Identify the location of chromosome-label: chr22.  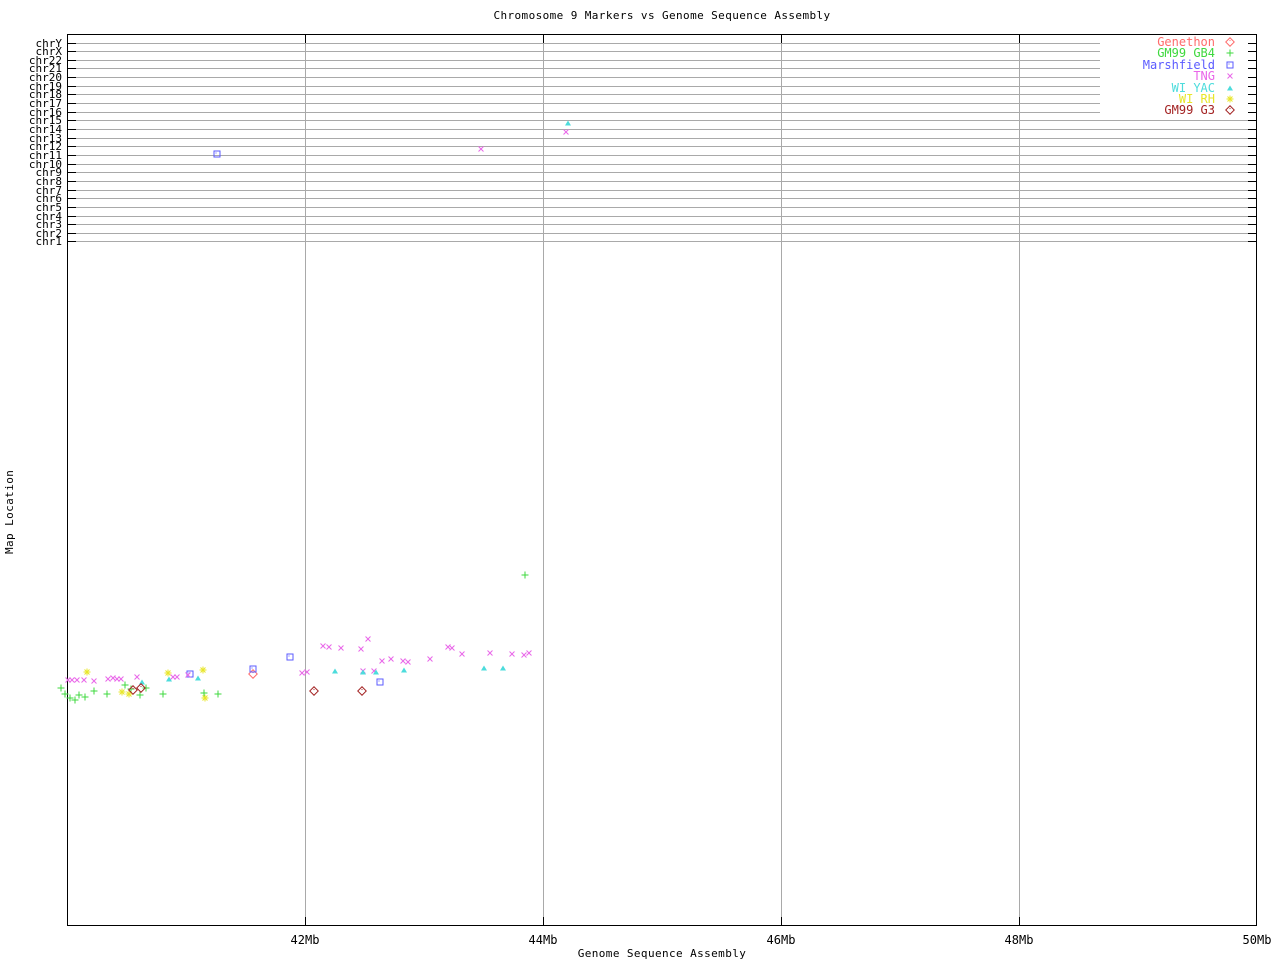
(45, 60).